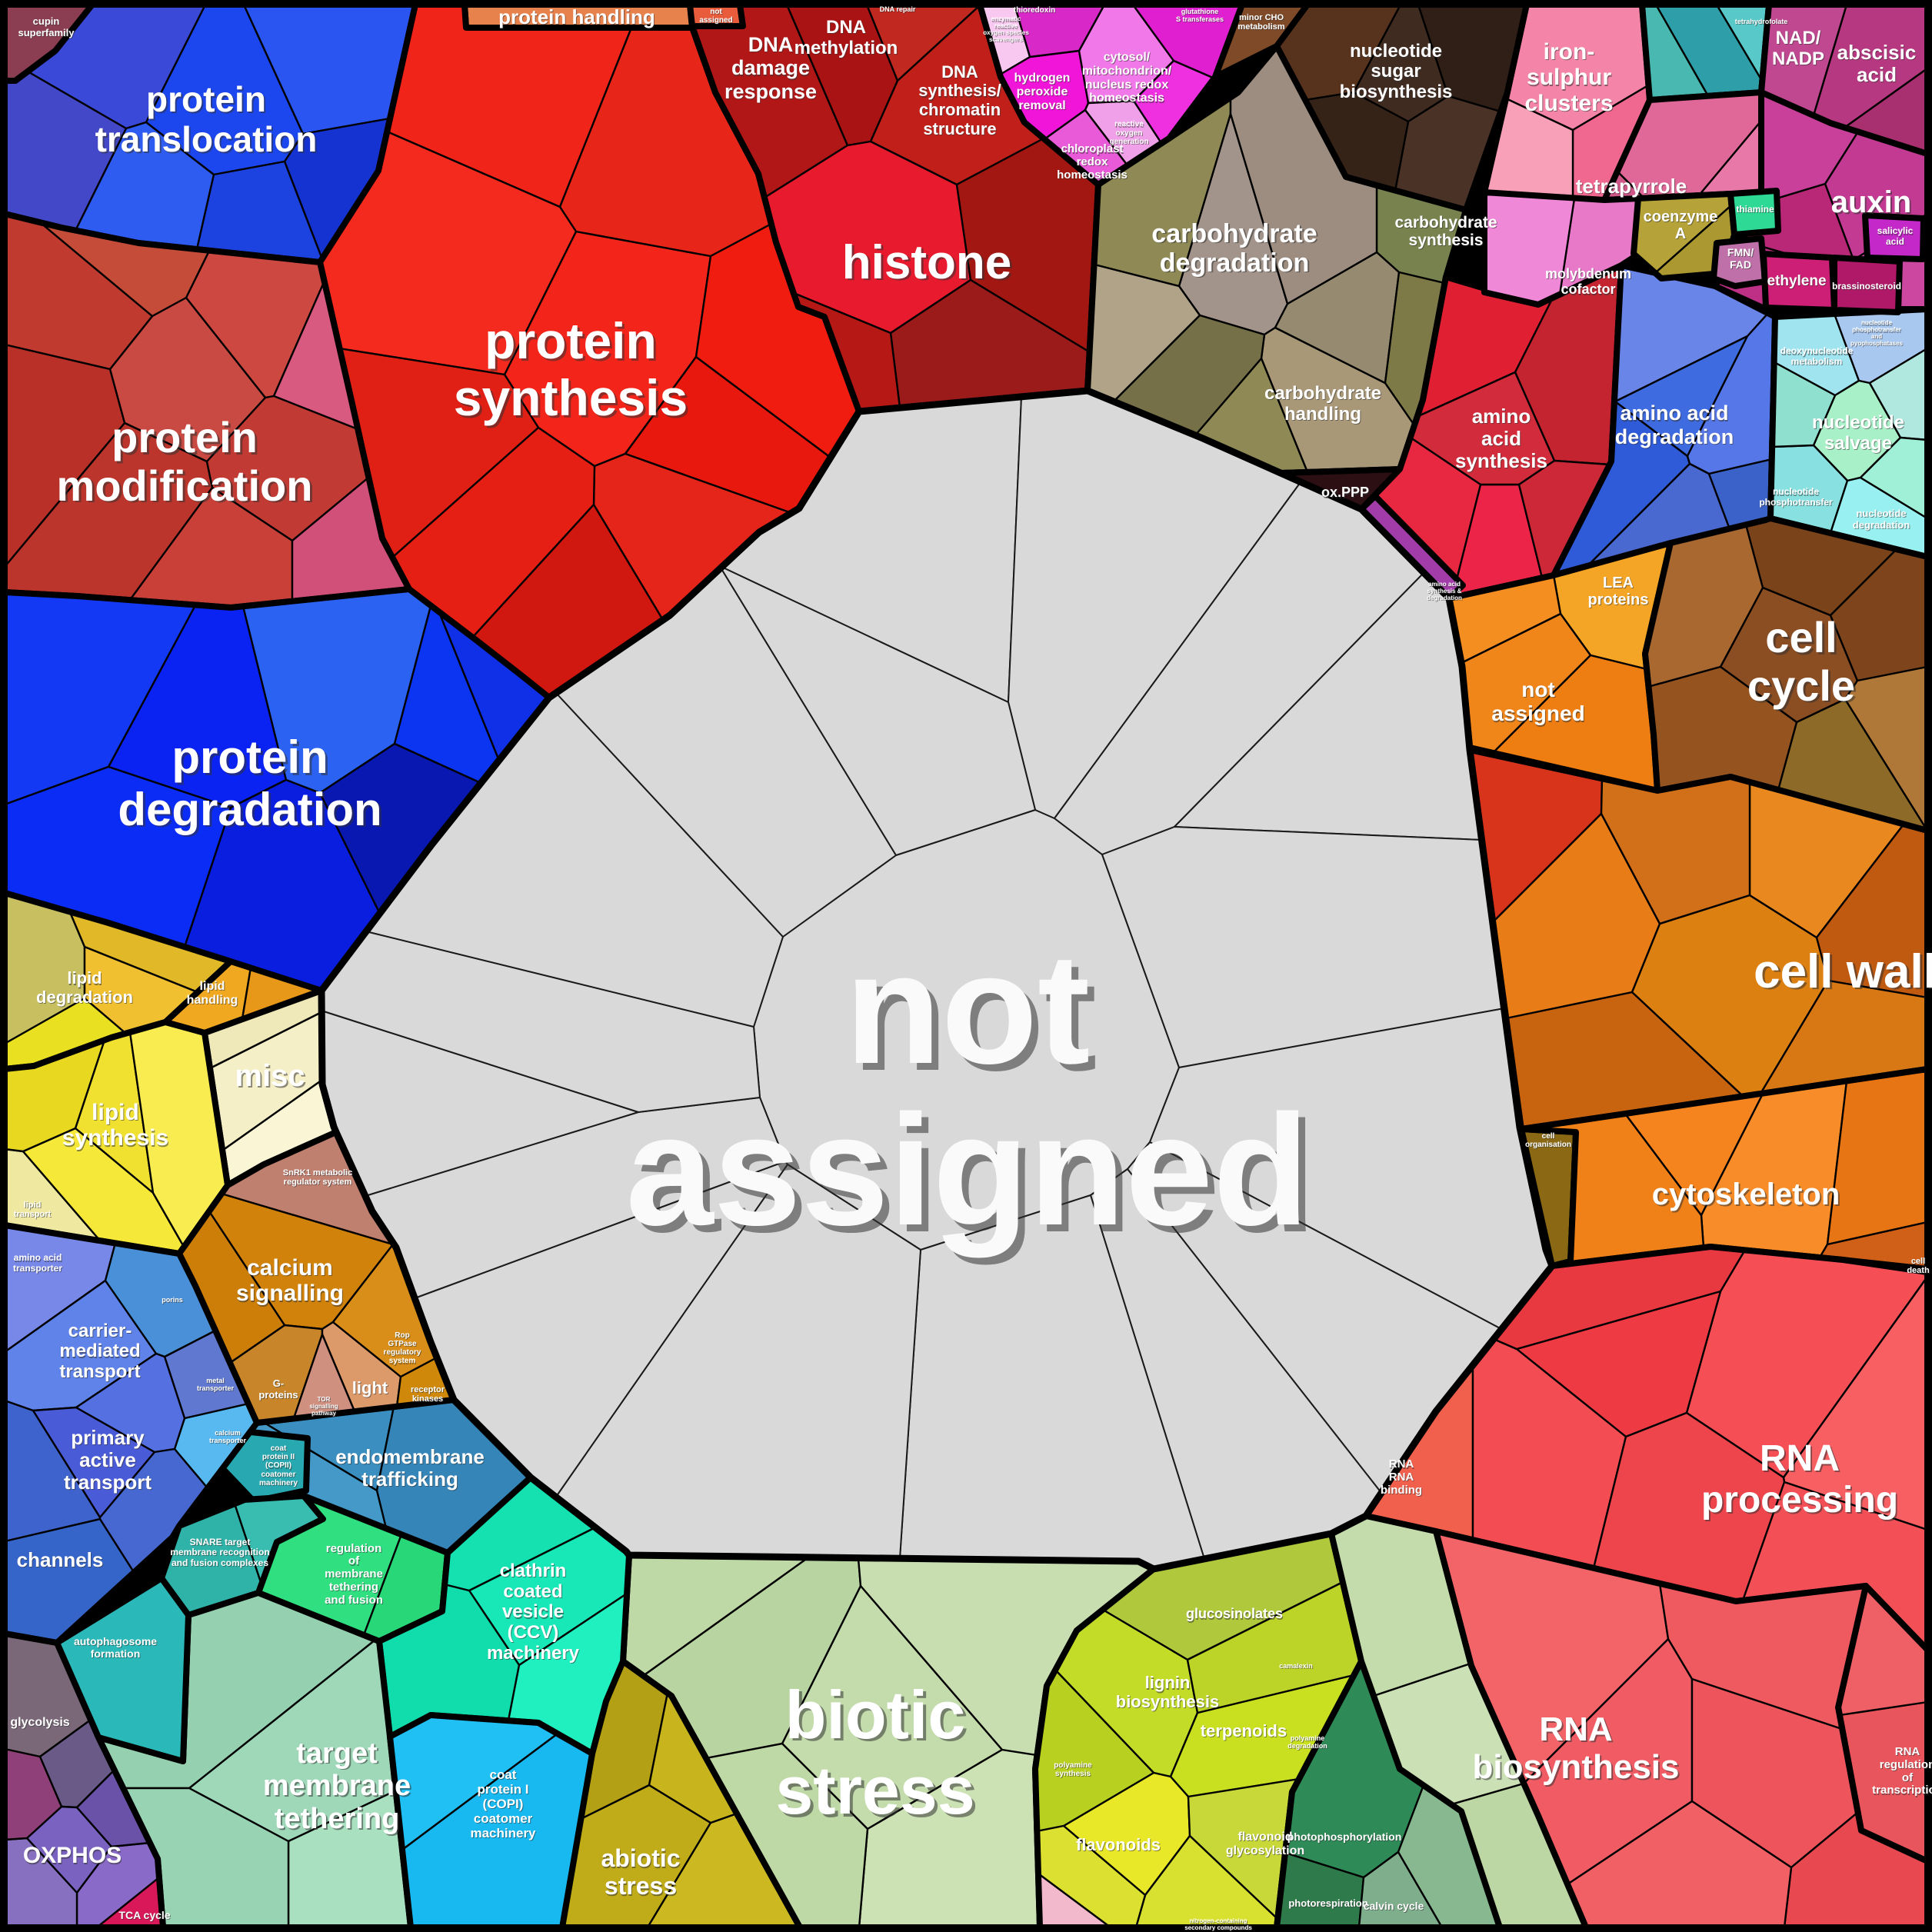  Describe the element at coordinates (337, 1819) in the screenshot. I see `svg-text: tethering` at that location.